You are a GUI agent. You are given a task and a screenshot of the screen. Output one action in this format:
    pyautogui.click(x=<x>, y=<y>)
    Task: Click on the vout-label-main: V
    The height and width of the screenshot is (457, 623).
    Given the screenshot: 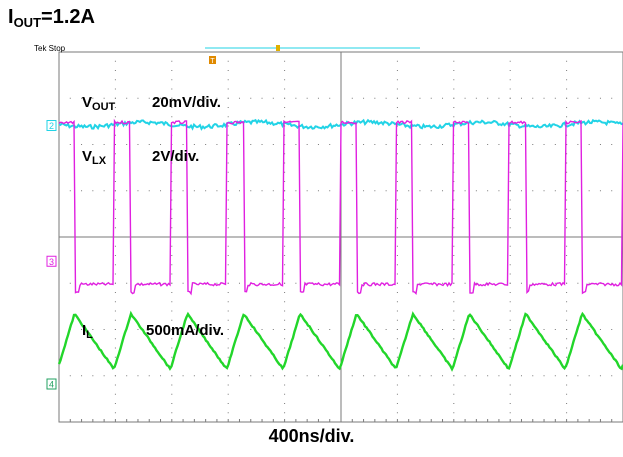 What is the action you would take?
    pyautogui.click(x=87, y=102)
    